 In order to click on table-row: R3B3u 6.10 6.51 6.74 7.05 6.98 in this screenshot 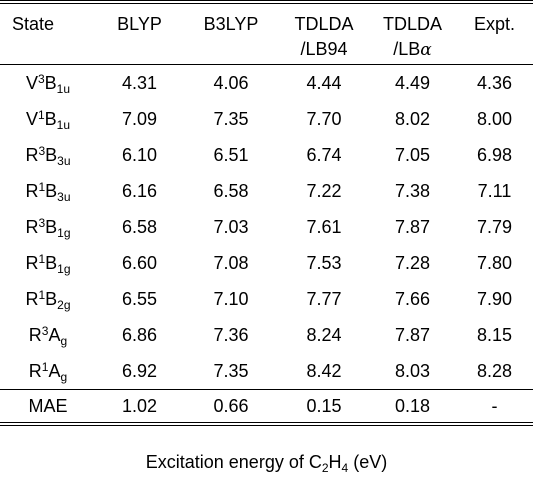, I will do `click(266, 155)`.